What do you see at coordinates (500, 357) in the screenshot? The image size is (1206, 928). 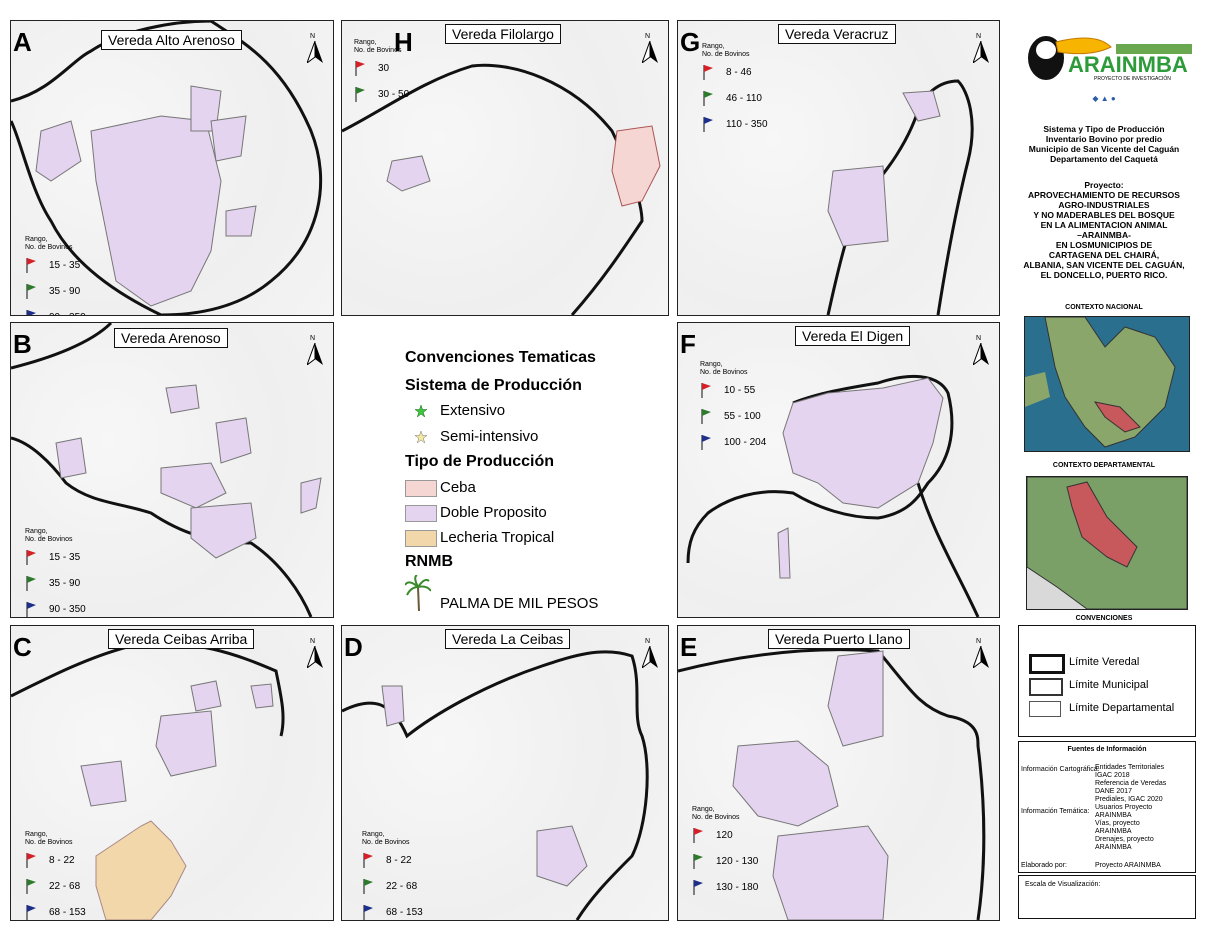 I see `legend-heading: Convenciones Tematicas` at bounding box center [500, 357].